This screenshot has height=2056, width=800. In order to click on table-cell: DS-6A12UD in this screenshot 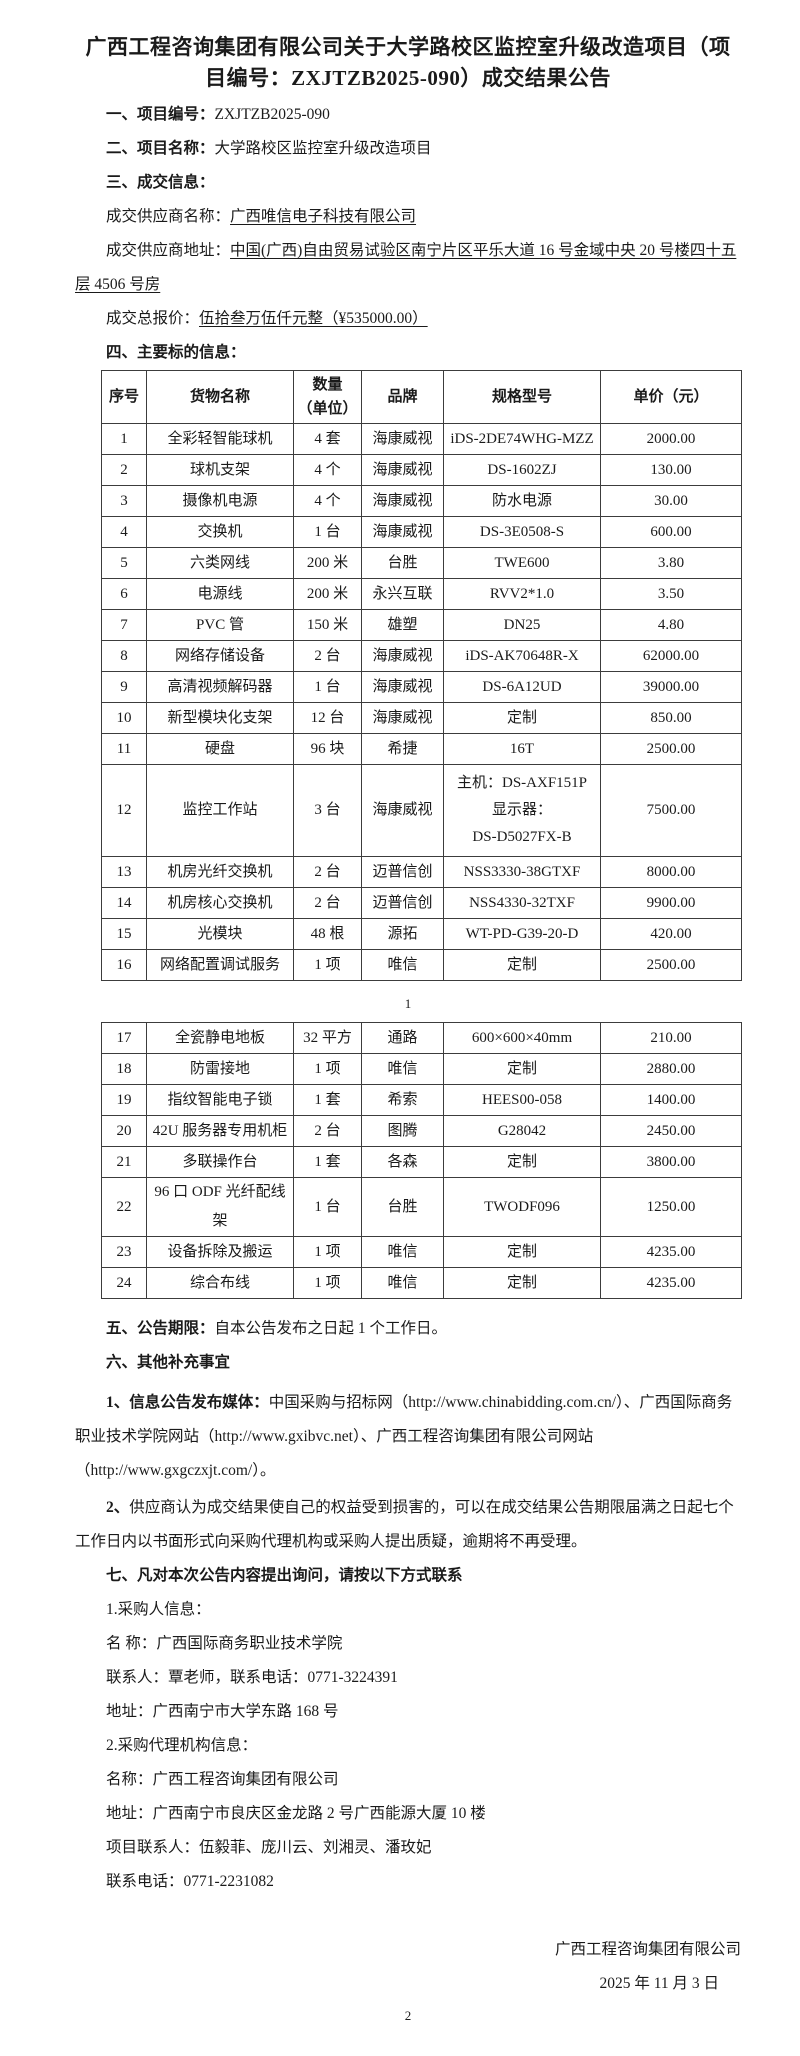, I will do `click(522, 687)`.